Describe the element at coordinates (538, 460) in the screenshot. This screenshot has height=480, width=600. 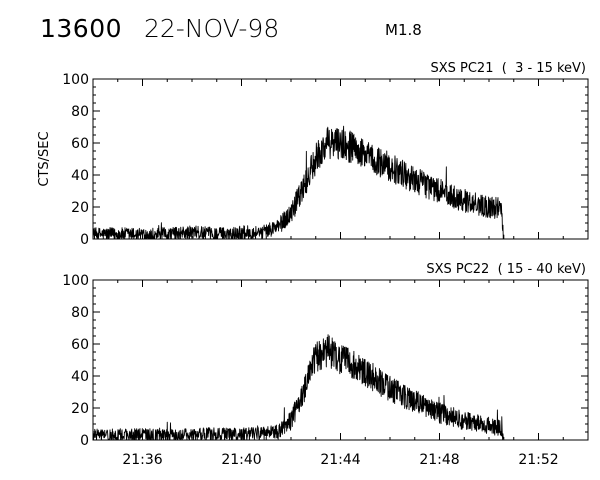
I see `x-tick-label: 21:52` at that location.